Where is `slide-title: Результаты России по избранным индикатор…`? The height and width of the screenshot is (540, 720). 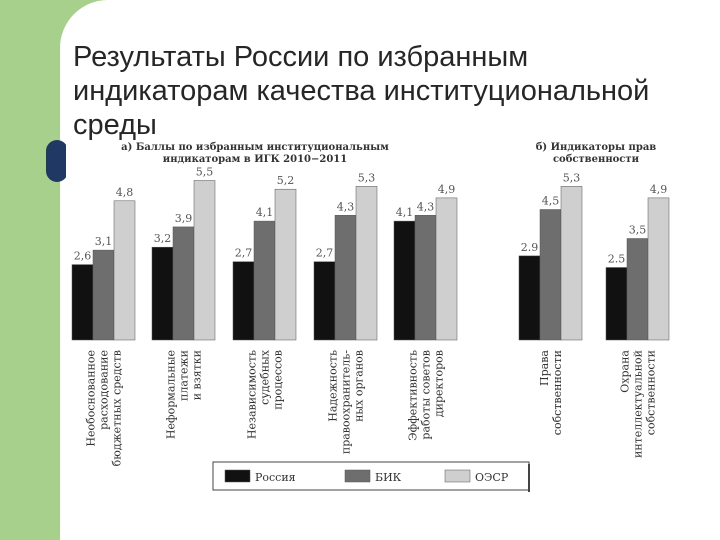
slide-title: Результаты России по избранным индикатор… is located at coordinates (361, 91).